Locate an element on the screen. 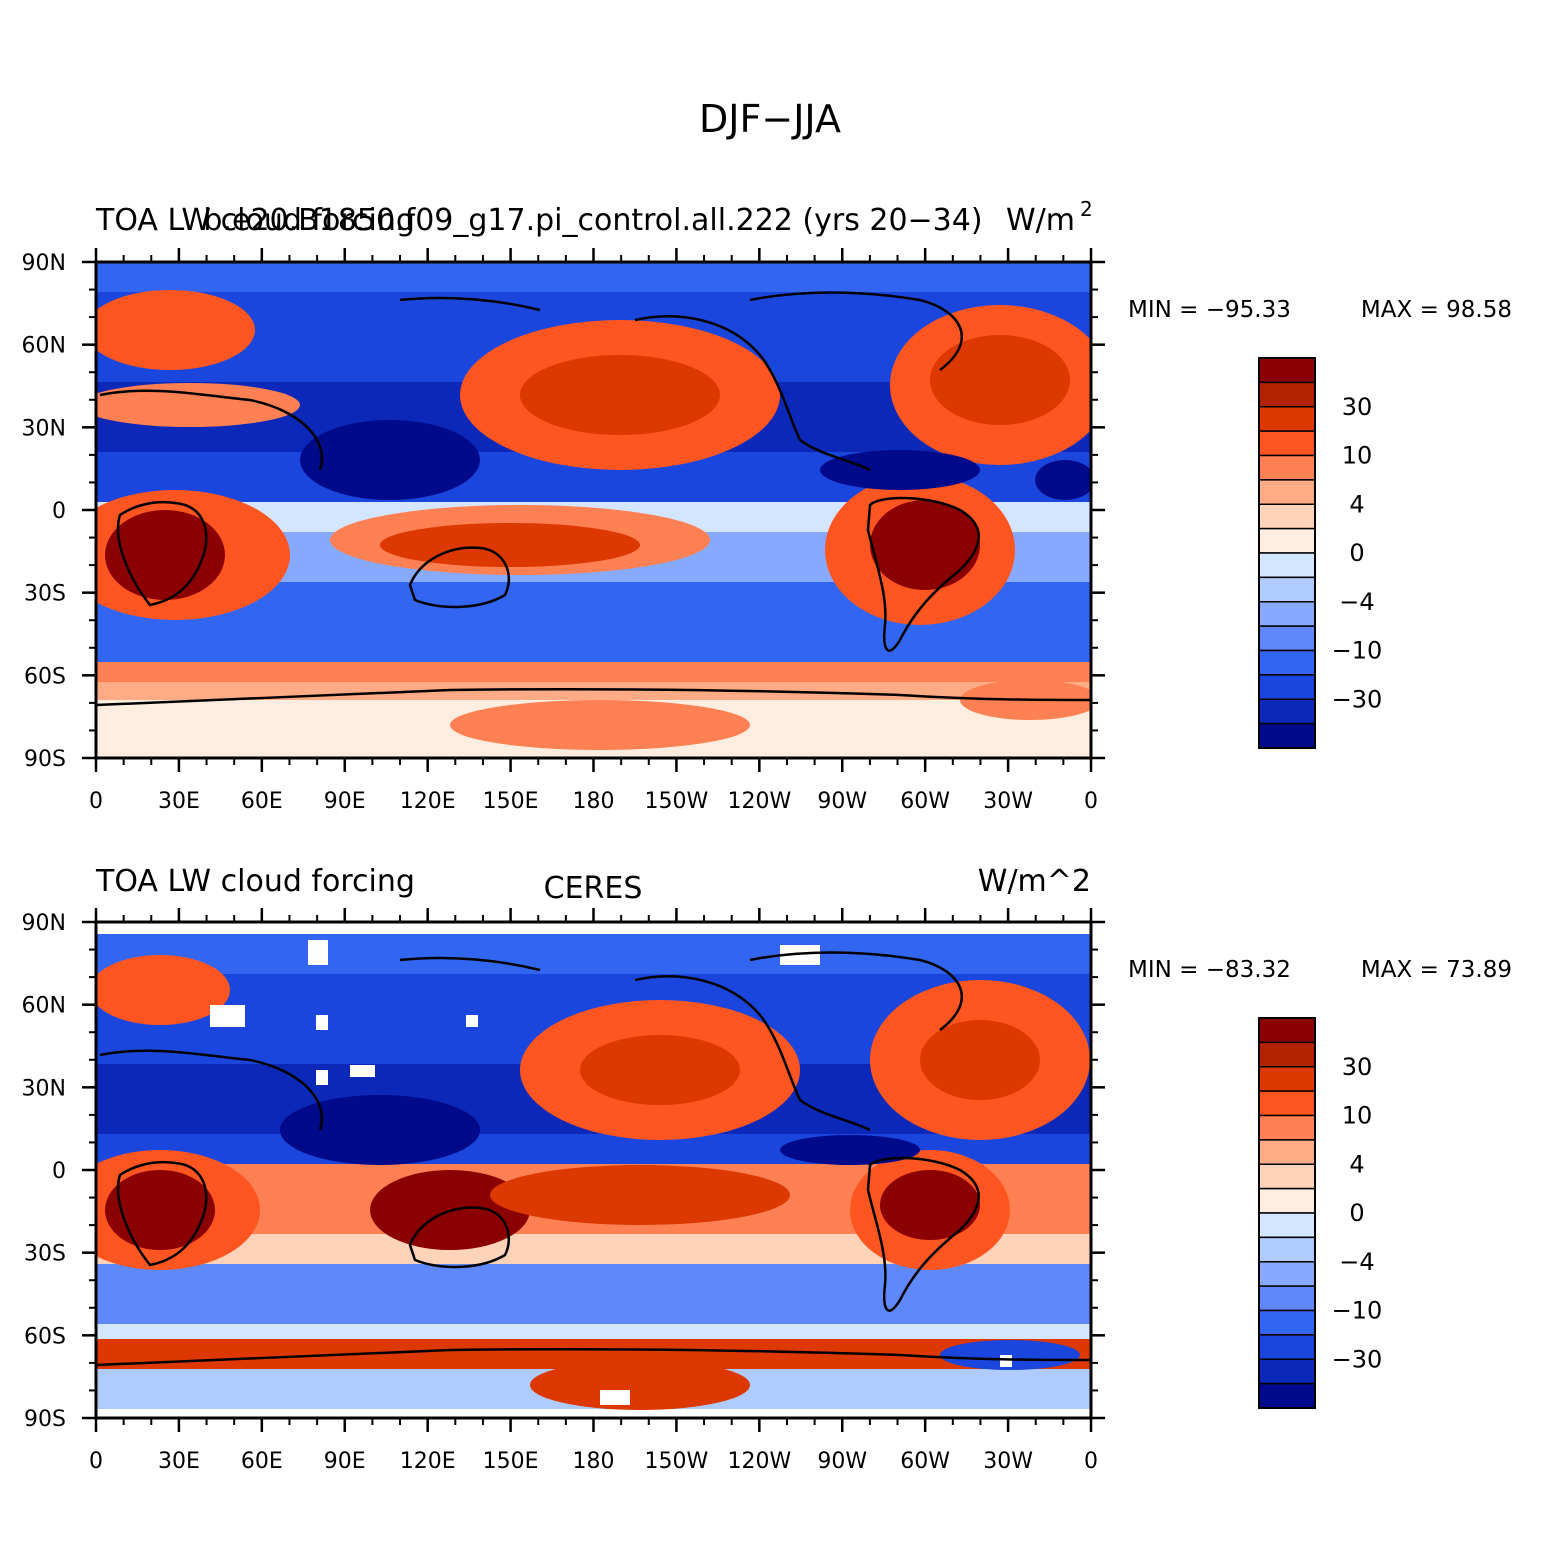  panel1-lat-label: 30S is located at coordinates (45, 594).